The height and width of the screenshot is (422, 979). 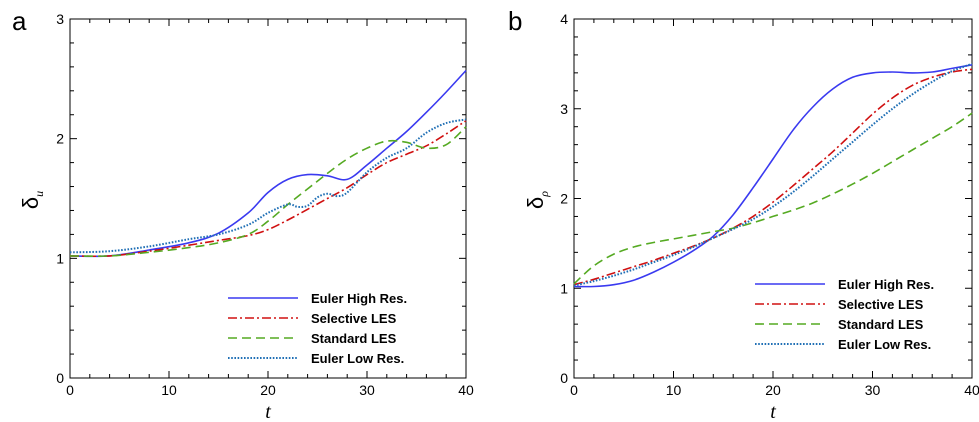 What do you see at coordinates (354, 318) in the screenshot?
I see `panel-a-legend-label: Selective LES` at bounding box center [354, 318].